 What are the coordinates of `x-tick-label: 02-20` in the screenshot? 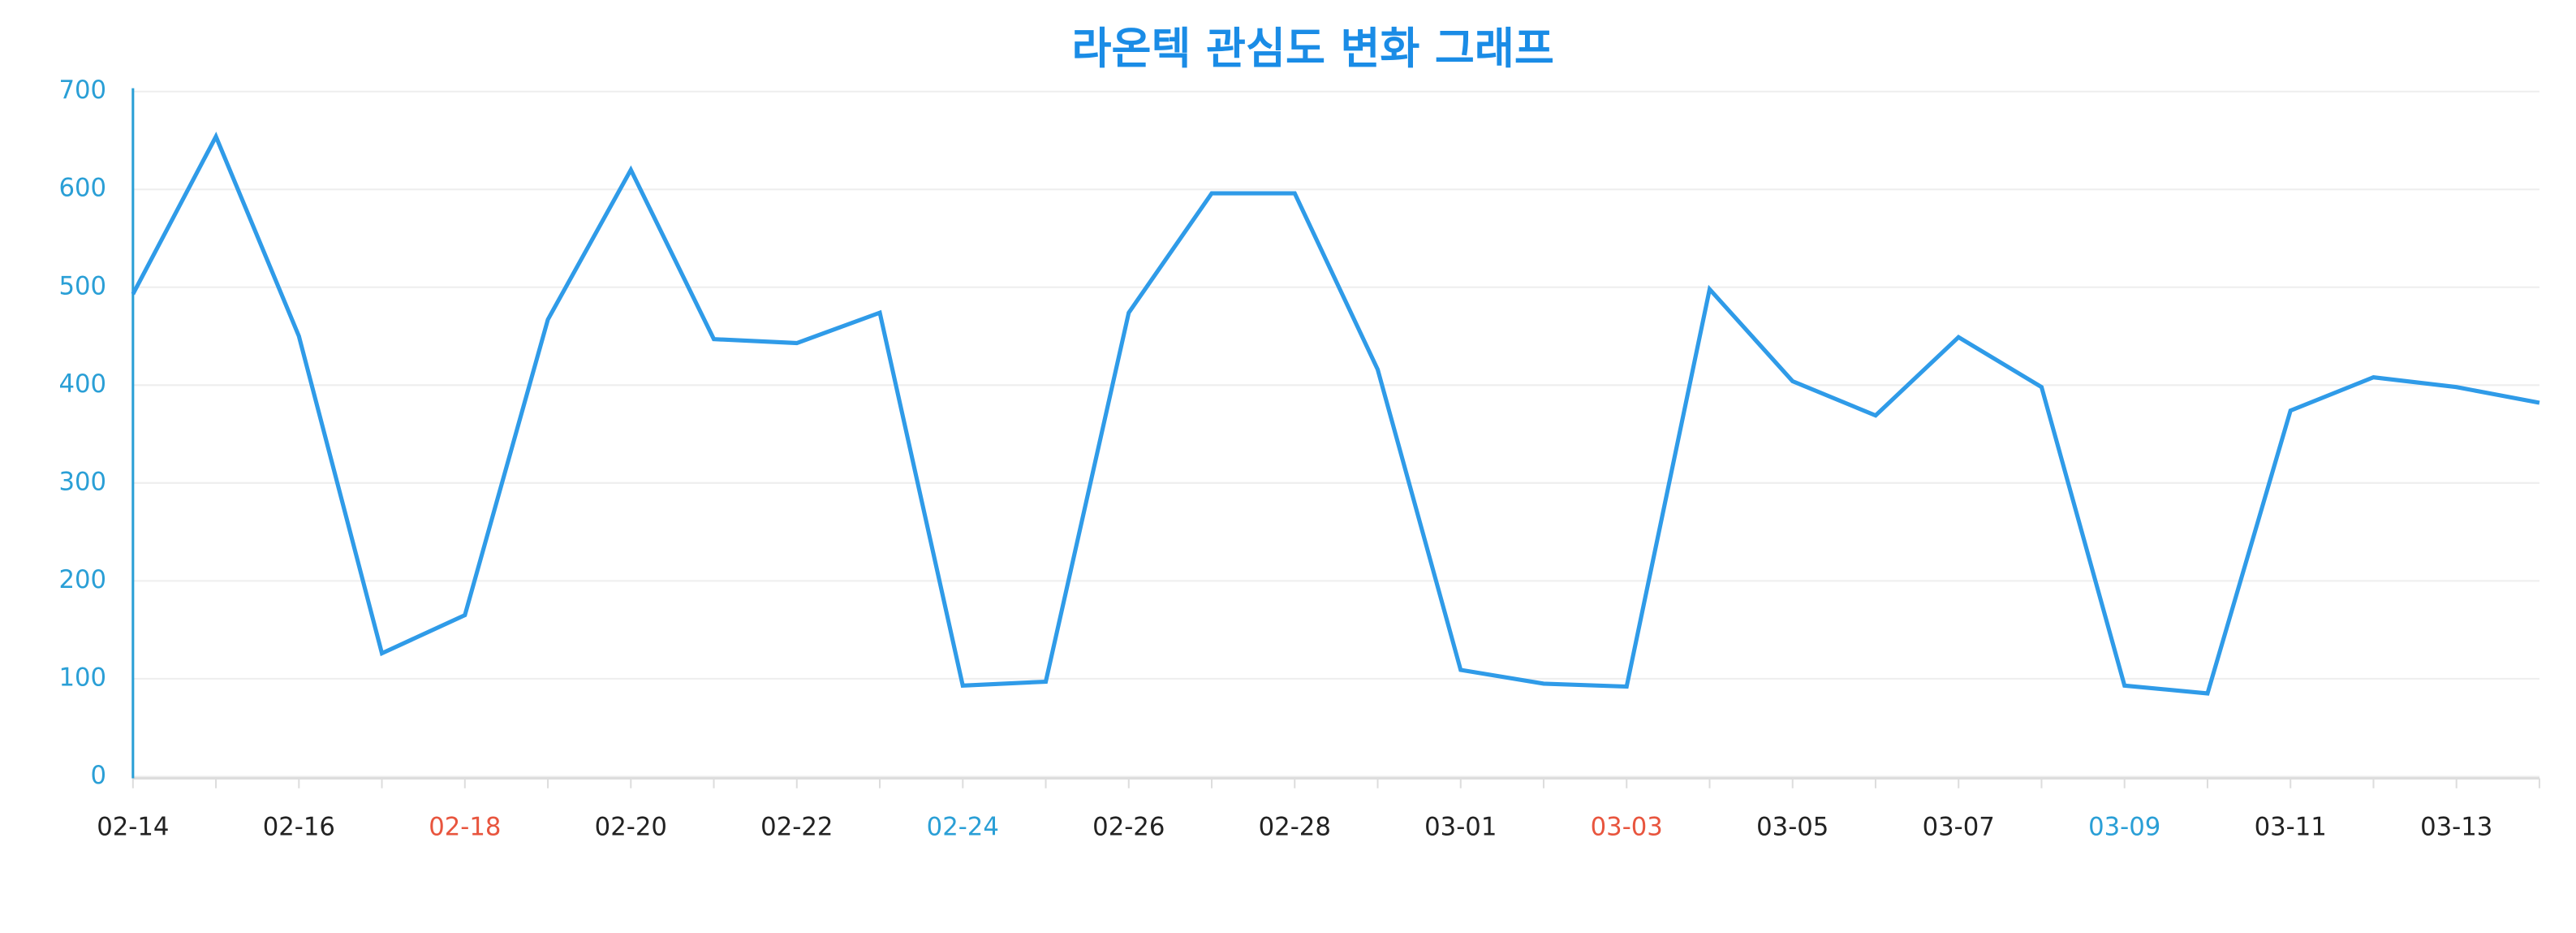 It's located at (631, 826).